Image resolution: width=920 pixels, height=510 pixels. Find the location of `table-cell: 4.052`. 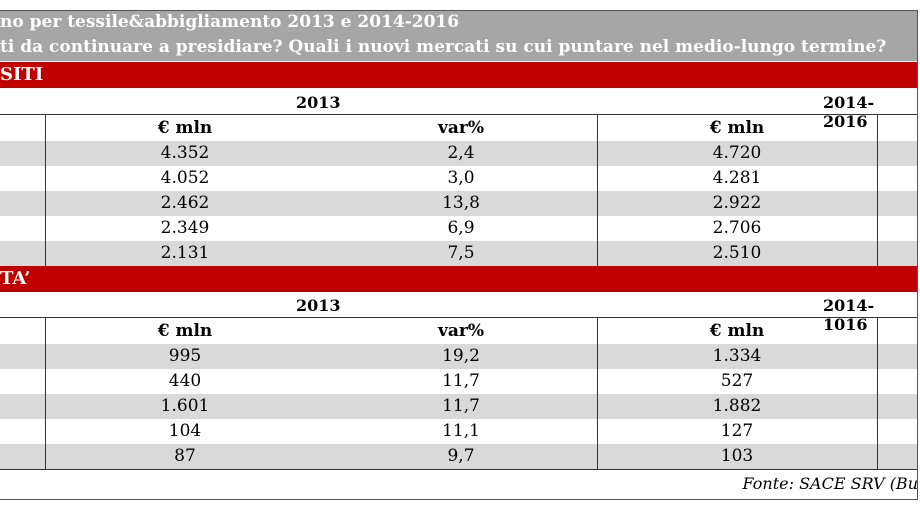

table-cell: 4.052 is located at coordinates (185, 178).